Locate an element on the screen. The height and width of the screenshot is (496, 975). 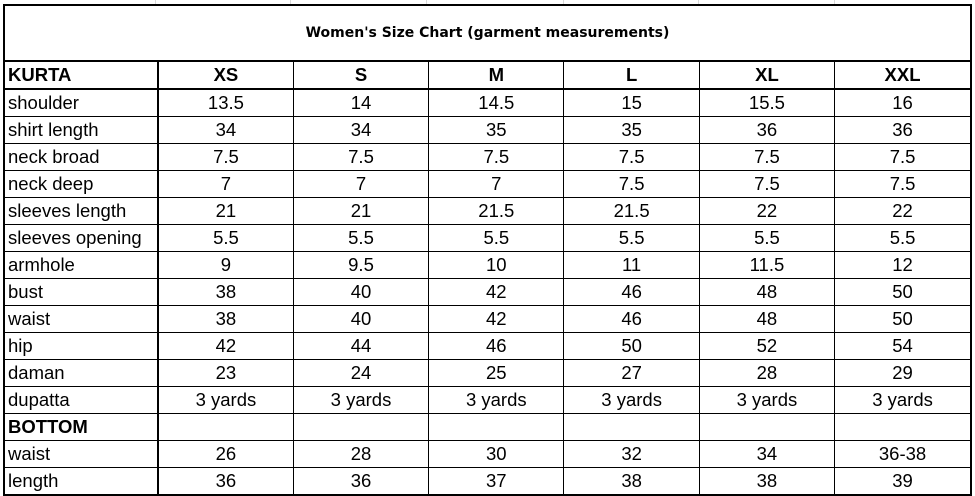
measurement-cell: 21.5 is located at coordinates (496, 211).